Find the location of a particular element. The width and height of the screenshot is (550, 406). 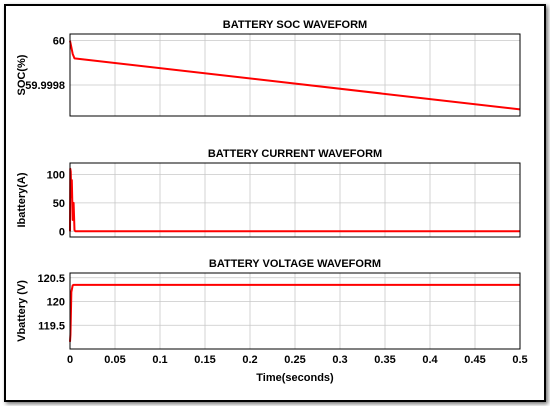

chart-3-x-axis-label: Time(seconds) is located at coordinates (295, 378).